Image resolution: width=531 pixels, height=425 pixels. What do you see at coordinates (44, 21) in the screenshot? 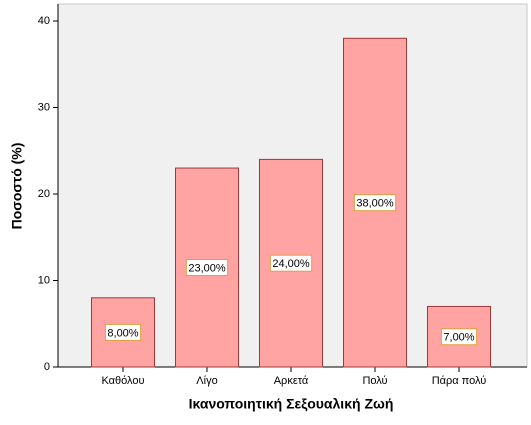
I see `y-tick-label: 40` at bounding box center [44, 21].